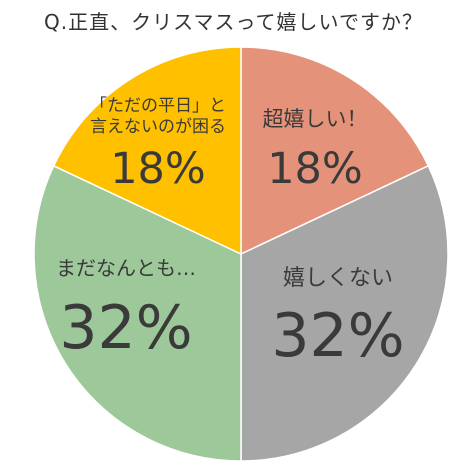  I want to click on slice-name-4-line-2: 言えないのが困る, so click(158, 127).